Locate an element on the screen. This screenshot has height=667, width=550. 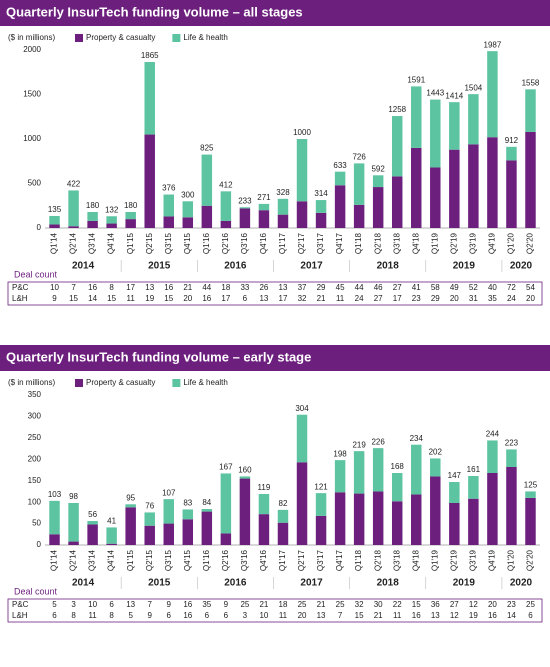
deal-count: 27 is located at coordinates (397, 287).